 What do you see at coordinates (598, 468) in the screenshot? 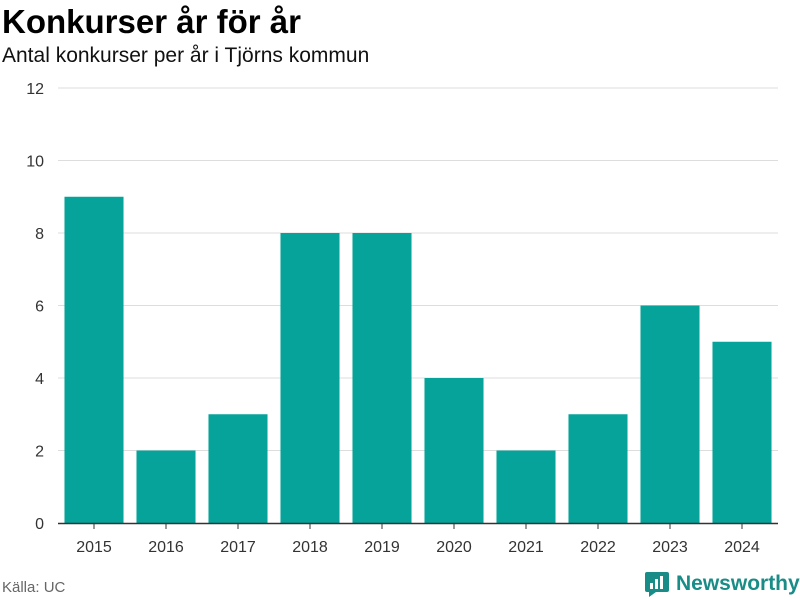
I see `bar-2022` at bounding box center [598, 468].